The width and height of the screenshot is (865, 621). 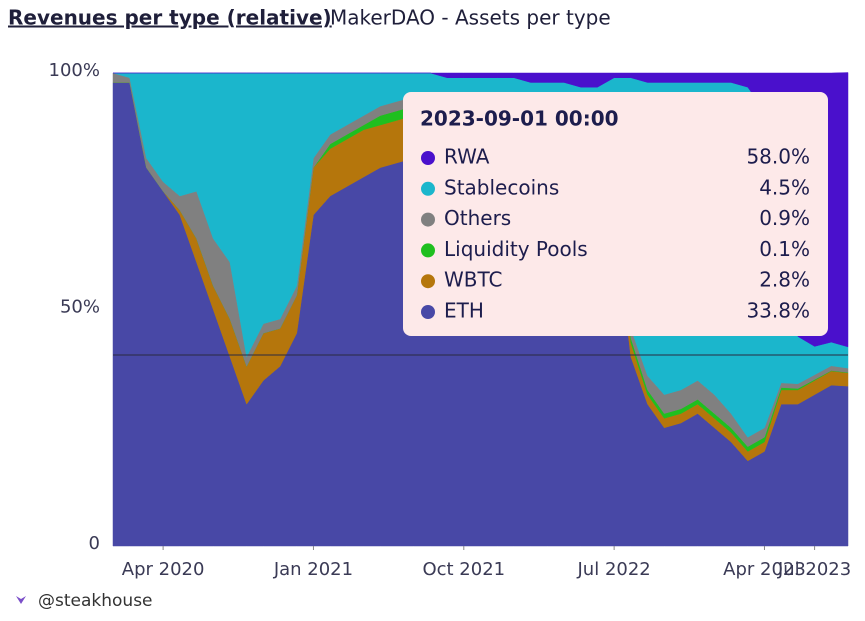 I want to click on tooltip-value: 0.9%, so click(x=784, y=218).